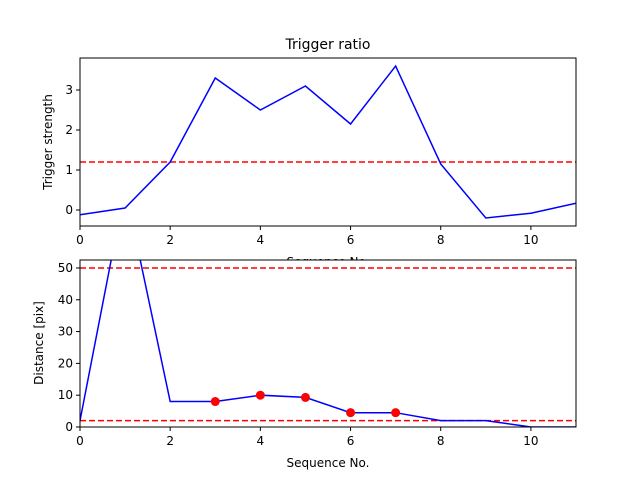  I want to click on y-tick-label: 3, so click(69, 90).